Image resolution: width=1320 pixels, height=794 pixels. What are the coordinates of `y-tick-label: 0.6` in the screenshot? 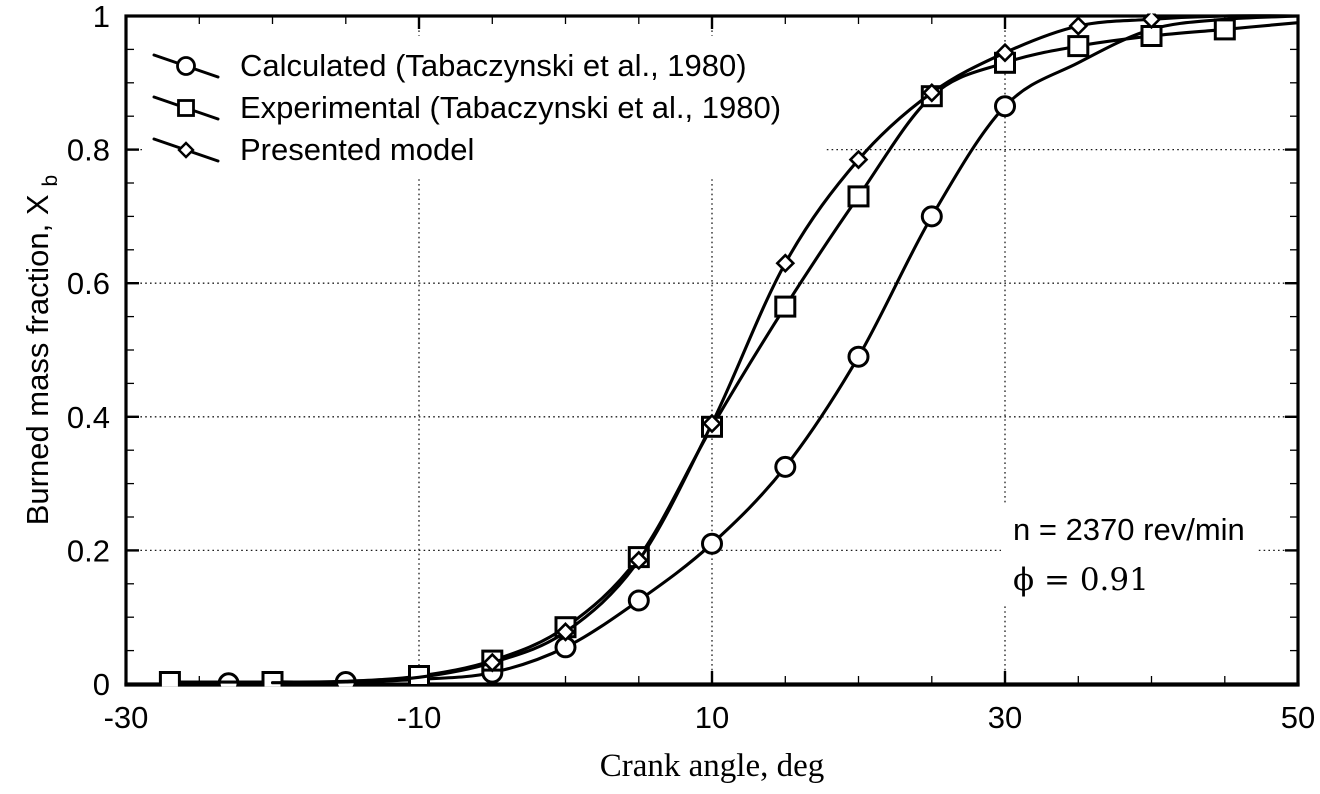 It's located at (88, 283).